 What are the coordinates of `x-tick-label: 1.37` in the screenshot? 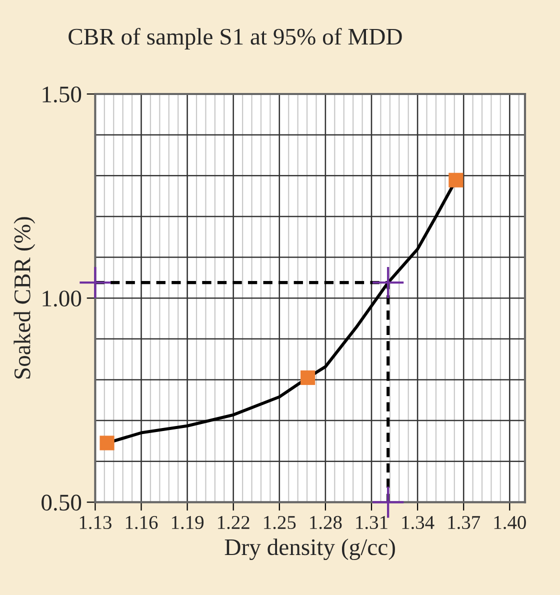 It's located at (464, 523).